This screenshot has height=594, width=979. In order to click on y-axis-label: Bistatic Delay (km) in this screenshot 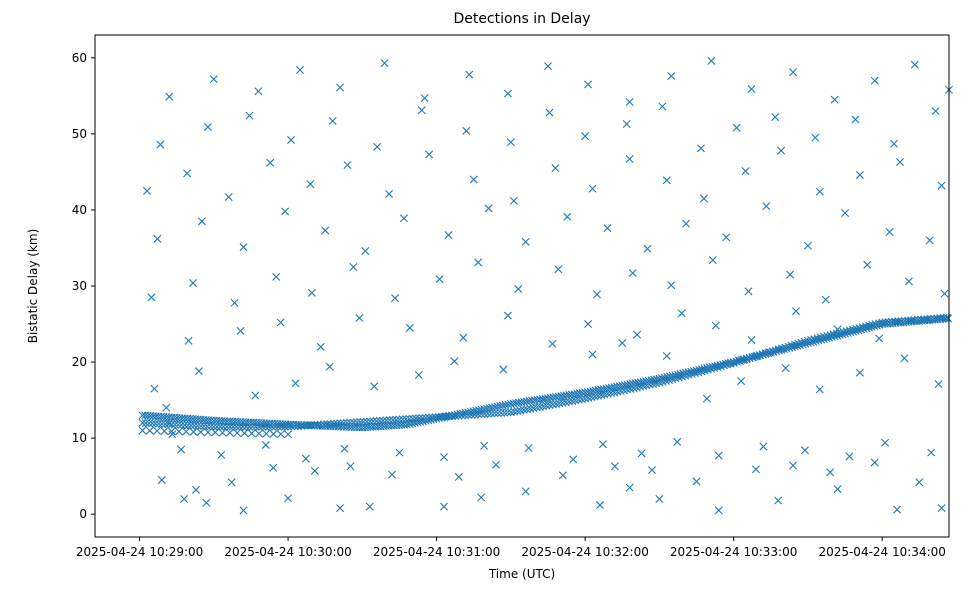, I will do `click(33, 286)`.